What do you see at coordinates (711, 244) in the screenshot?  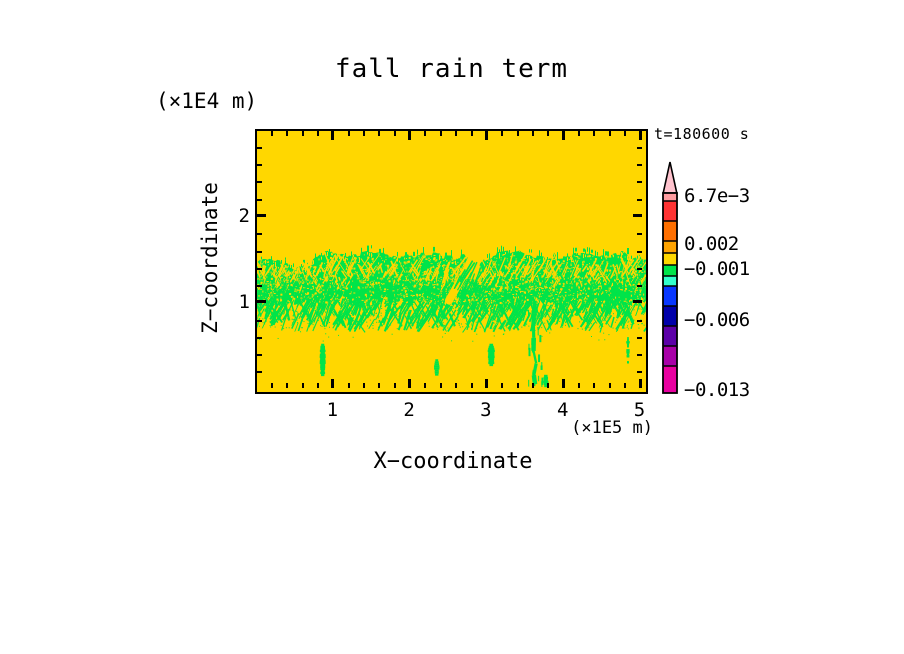 I see `colorbar-label: 0.002` at bounding box center [711, 244].